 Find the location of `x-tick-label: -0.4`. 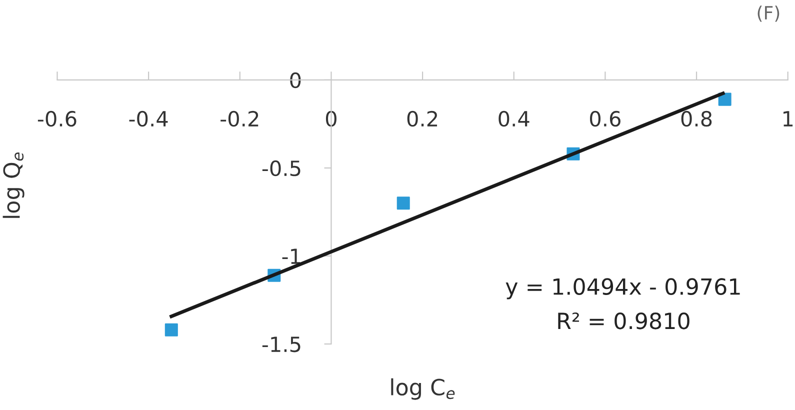

x-tick-label: -0.4 is located at coordinates (148, 118).